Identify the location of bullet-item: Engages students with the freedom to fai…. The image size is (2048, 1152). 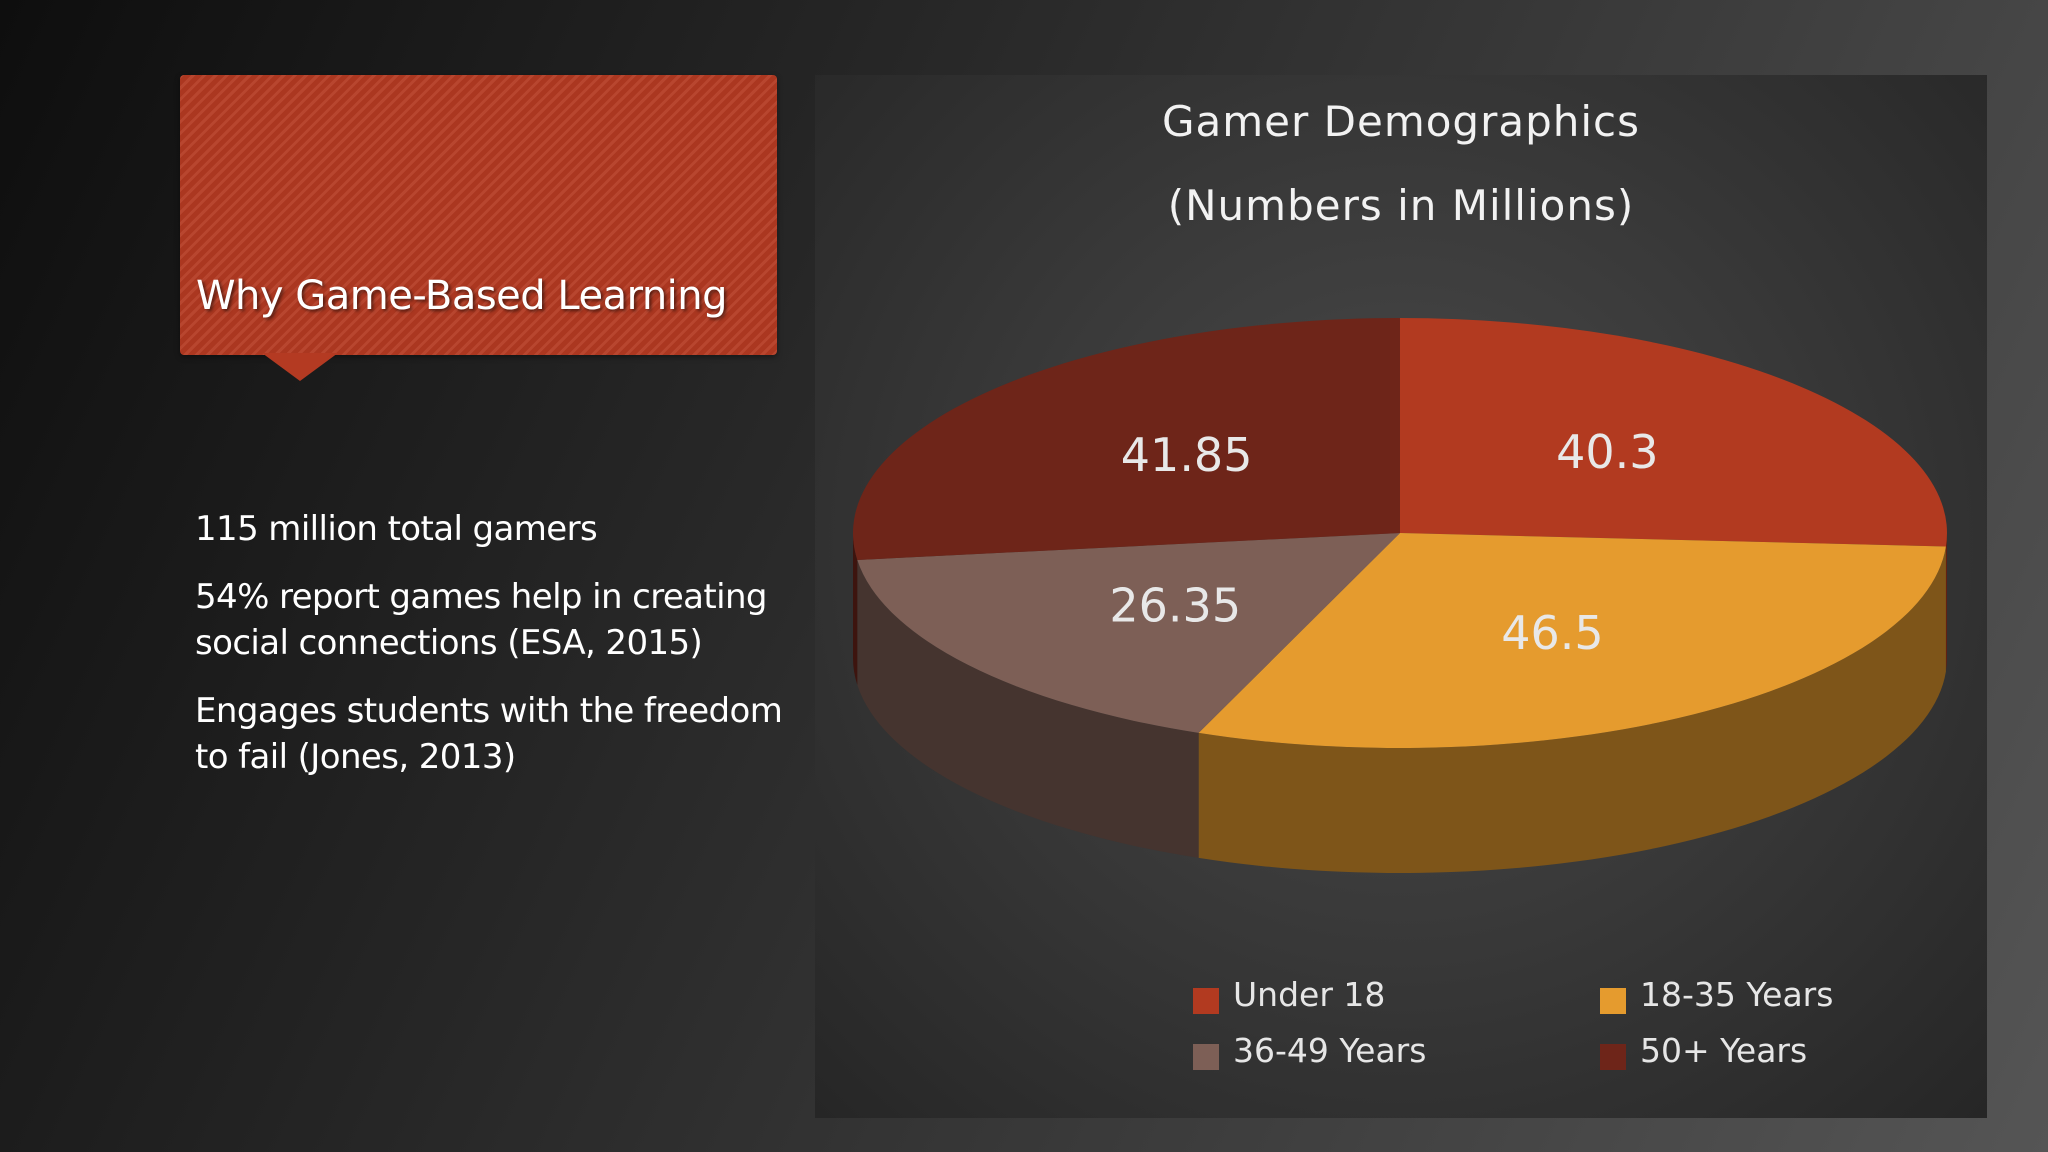
(489, 734).